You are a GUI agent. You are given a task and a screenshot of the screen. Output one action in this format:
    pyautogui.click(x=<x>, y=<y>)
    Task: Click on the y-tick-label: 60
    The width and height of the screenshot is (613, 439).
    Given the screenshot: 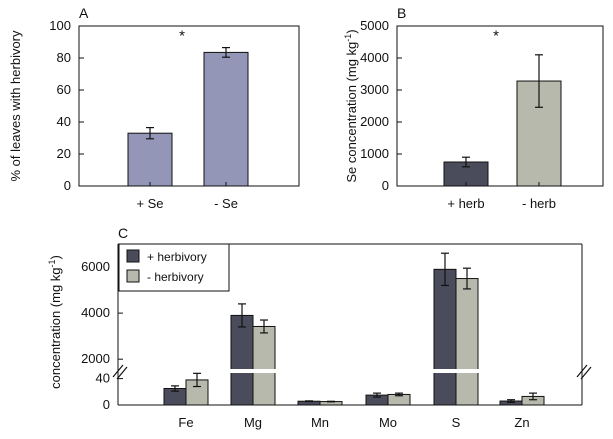 What is the action you would take?
    pyautogui.click(x=64, y=89)
    